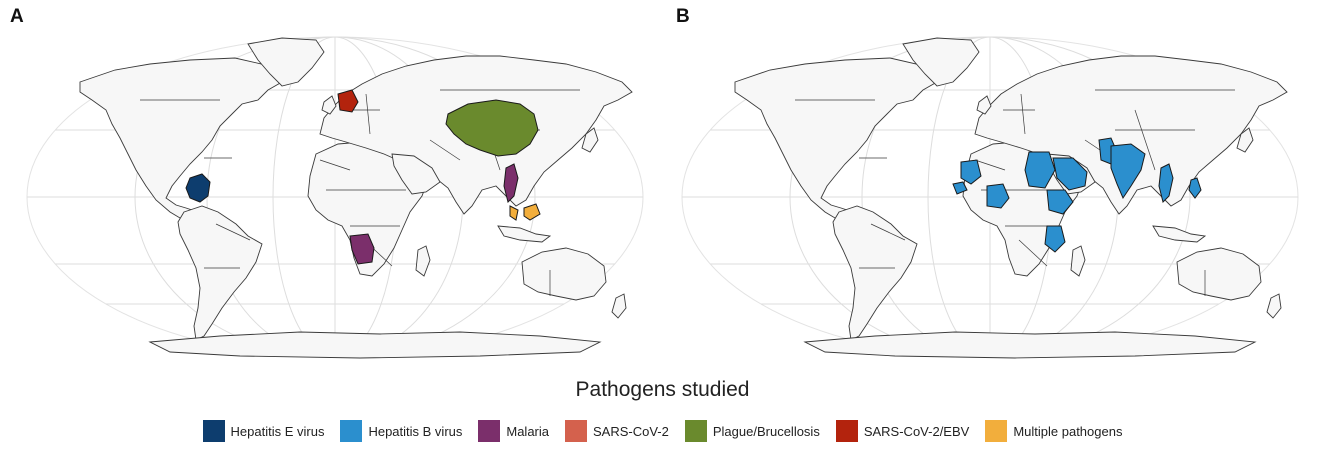 The image size is (1325, 450). What do you see at coordinates (525, 212) in the screenshot?
I see `country-malaysia-a` at bounding box center [525, 212].